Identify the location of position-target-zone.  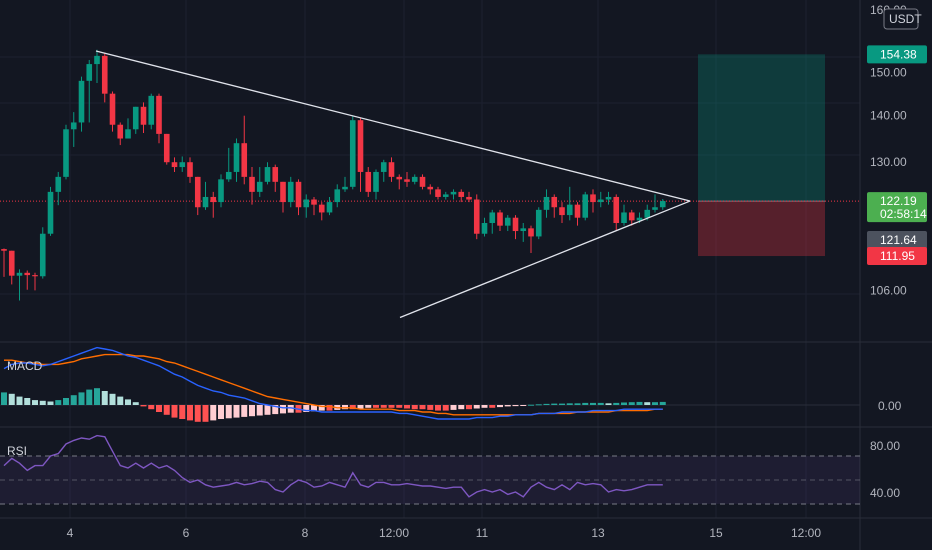
(761, 128).